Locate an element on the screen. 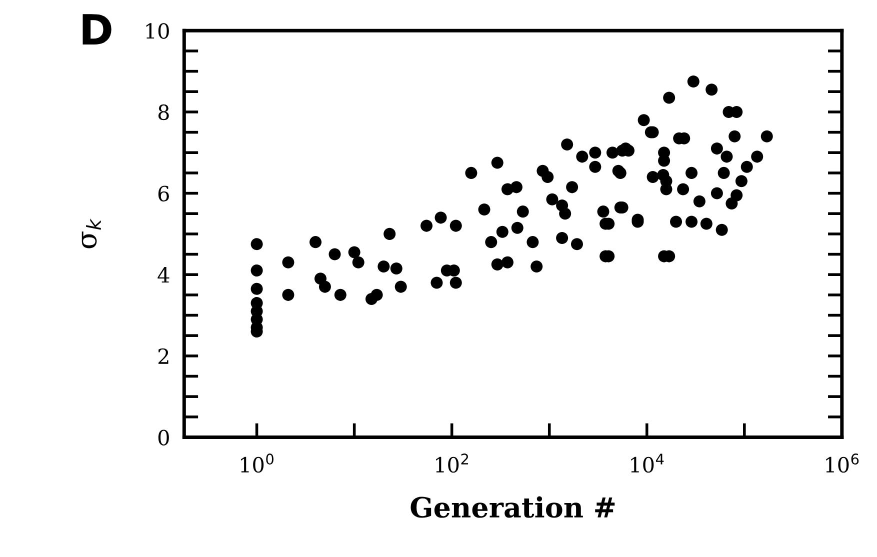  x-tick-label: 10$^{4}$ is located at coordinates (647, 463).